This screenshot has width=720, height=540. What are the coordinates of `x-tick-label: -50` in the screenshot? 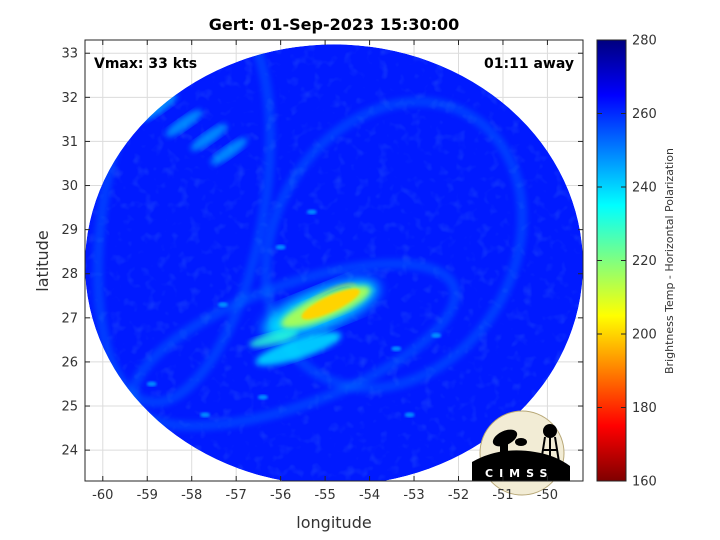 It's located at (547, 495).